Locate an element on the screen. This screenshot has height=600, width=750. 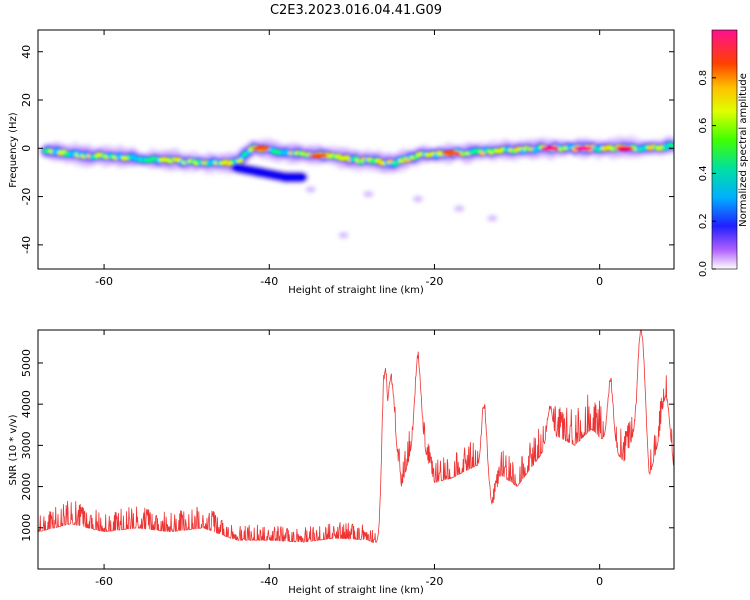
snr-xlabel: Height of straight line (km) is located at coordinates (356, 590).